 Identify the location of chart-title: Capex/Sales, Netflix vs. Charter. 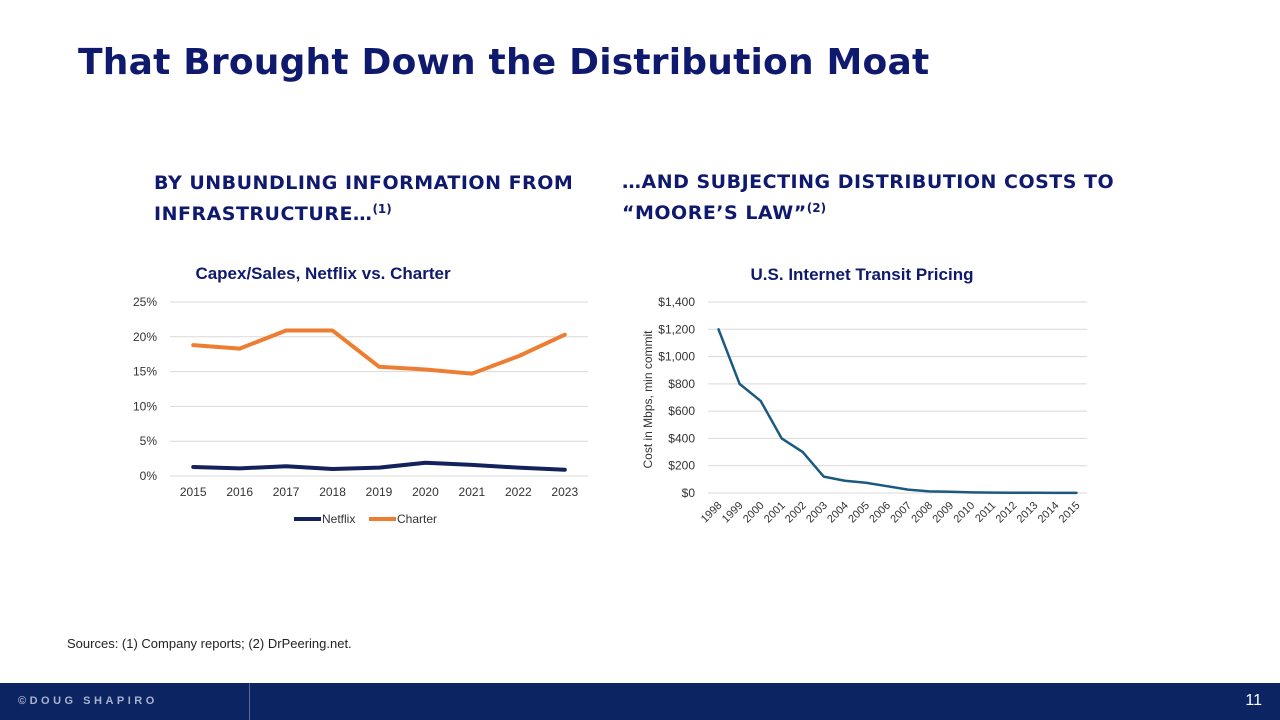
(323, 273).